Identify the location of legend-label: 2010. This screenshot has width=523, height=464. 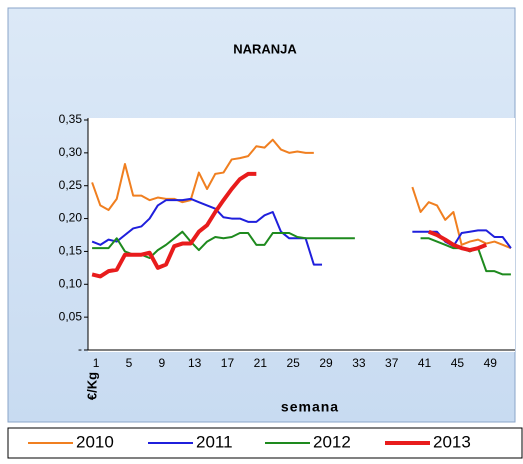
(95, 441).